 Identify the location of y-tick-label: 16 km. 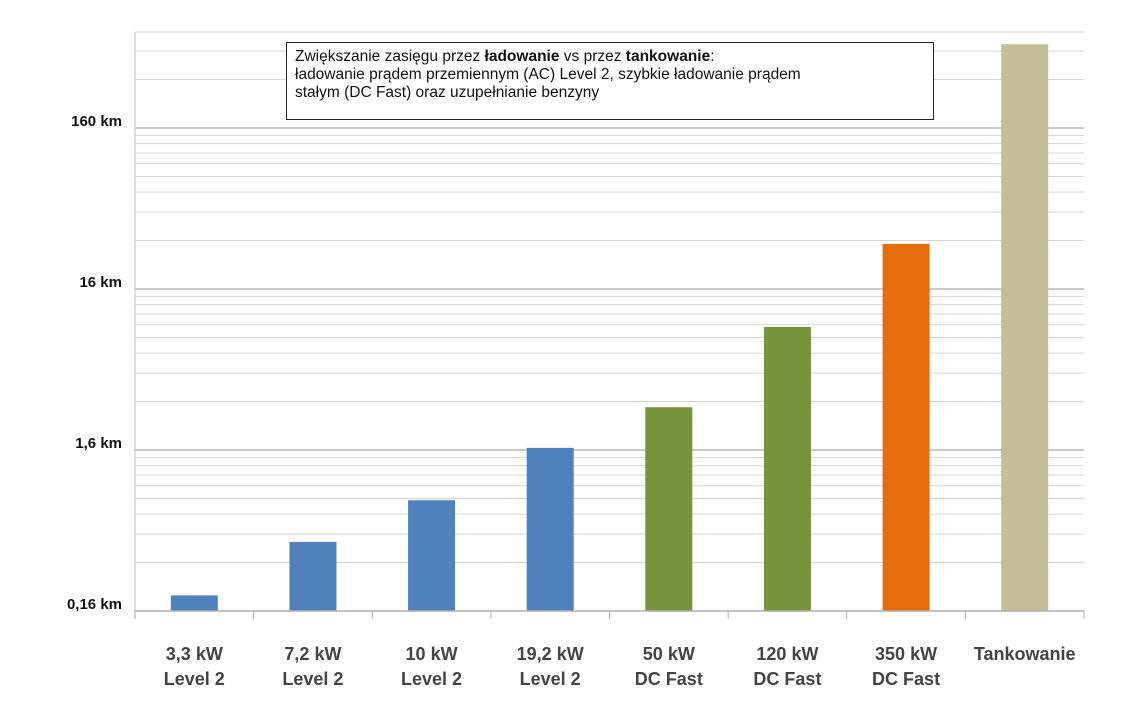
(100, 282).